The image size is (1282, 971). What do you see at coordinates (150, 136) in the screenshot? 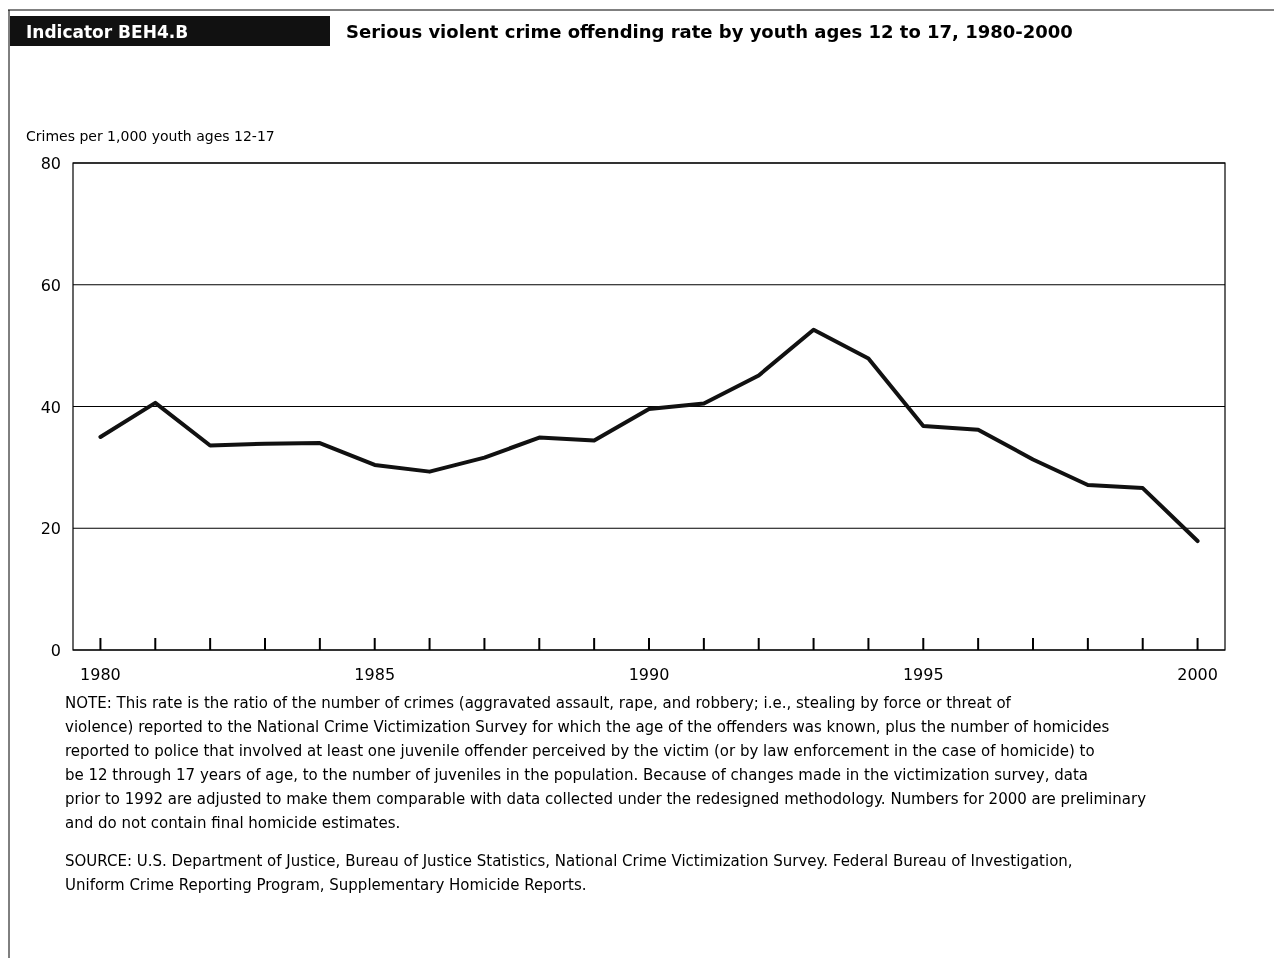
I see `y-axis-title: Crimes per 1,000 youth ages 12-17` at bounding box center [150, 136].